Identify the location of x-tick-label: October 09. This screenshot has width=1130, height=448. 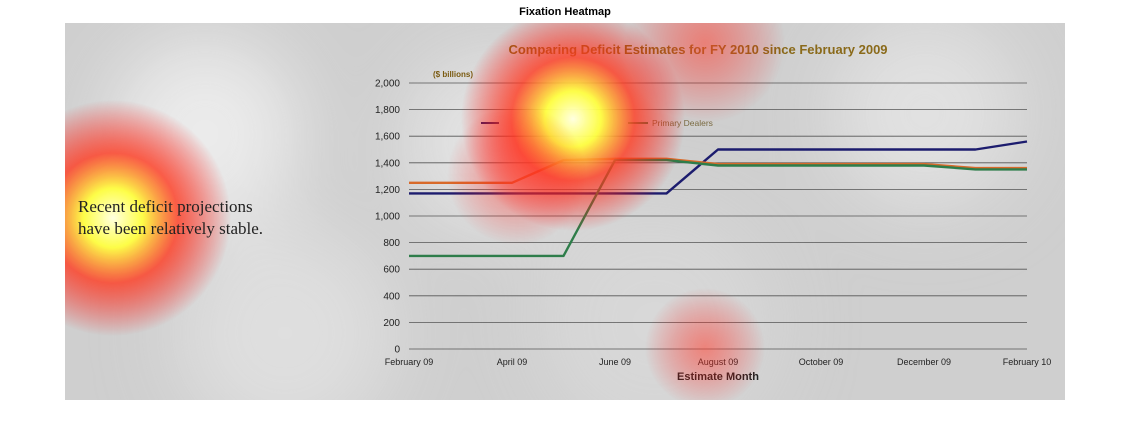
(821, 362).